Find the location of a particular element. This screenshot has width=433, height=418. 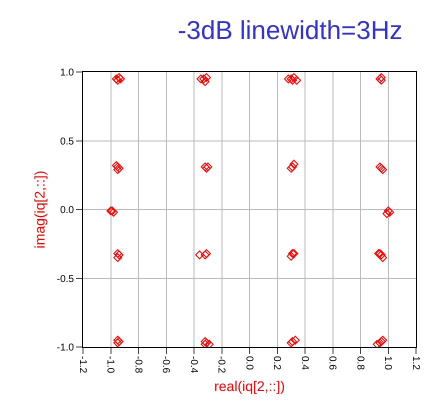

y-tick-label: 1.0 is located at coordinates (67, 73).